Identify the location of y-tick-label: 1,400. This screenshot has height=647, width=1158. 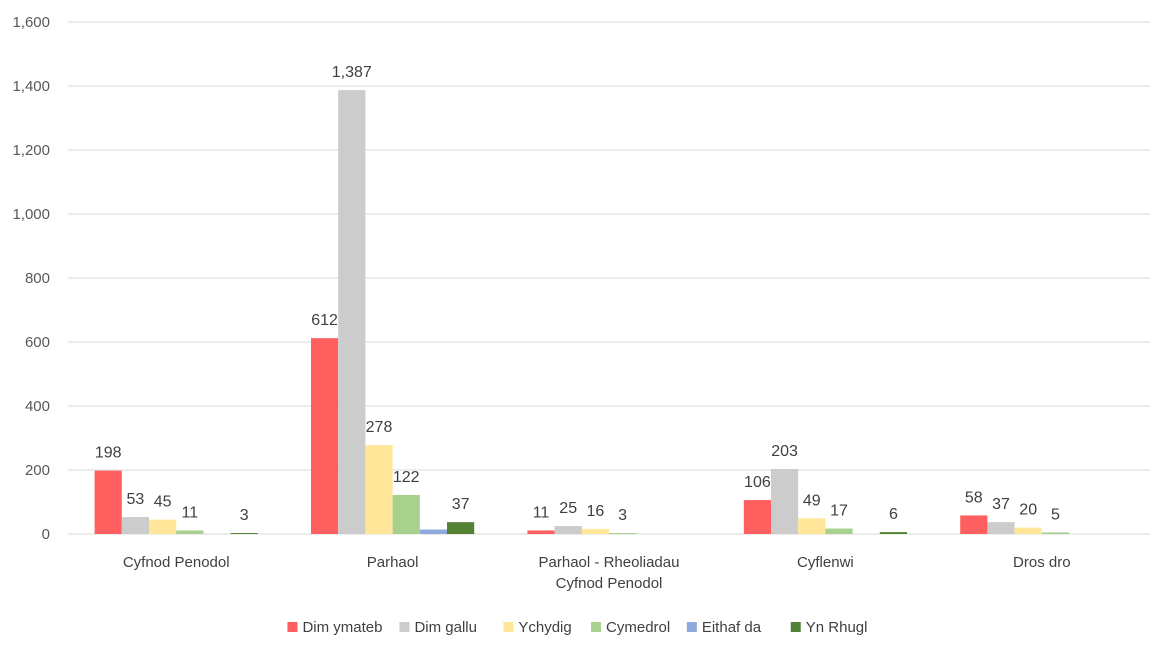
(31, 86).